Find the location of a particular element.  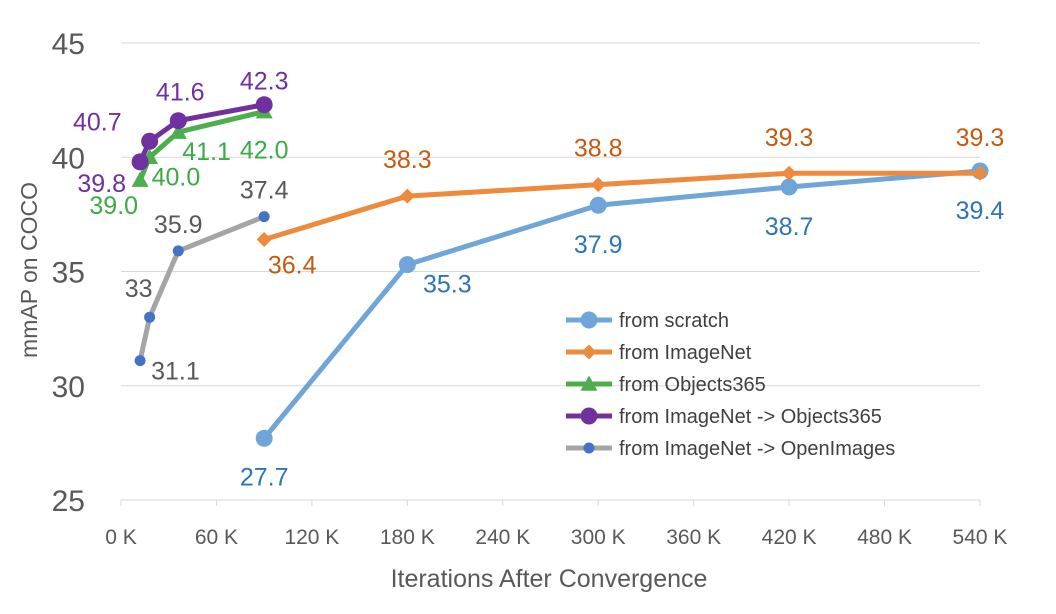

x-tick-label: 120 K is located at coordinates (311, 537).